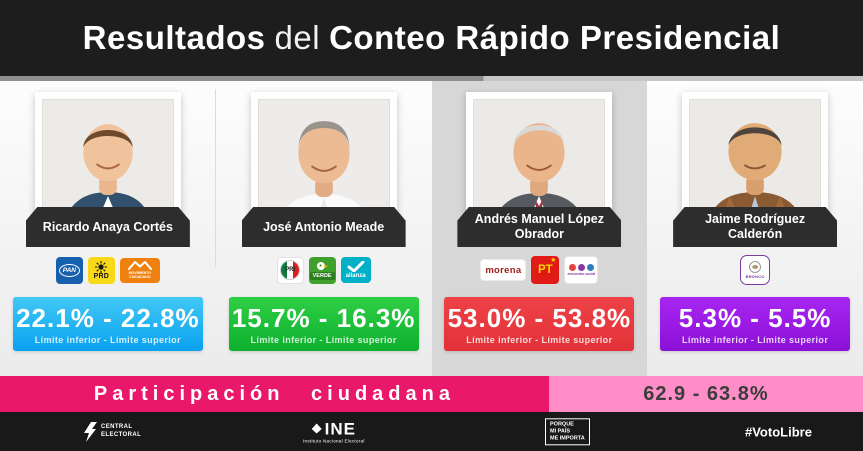 This screenshot has width=863, height=451. I want to click on verde-toucan-icon, so click(323, 265).